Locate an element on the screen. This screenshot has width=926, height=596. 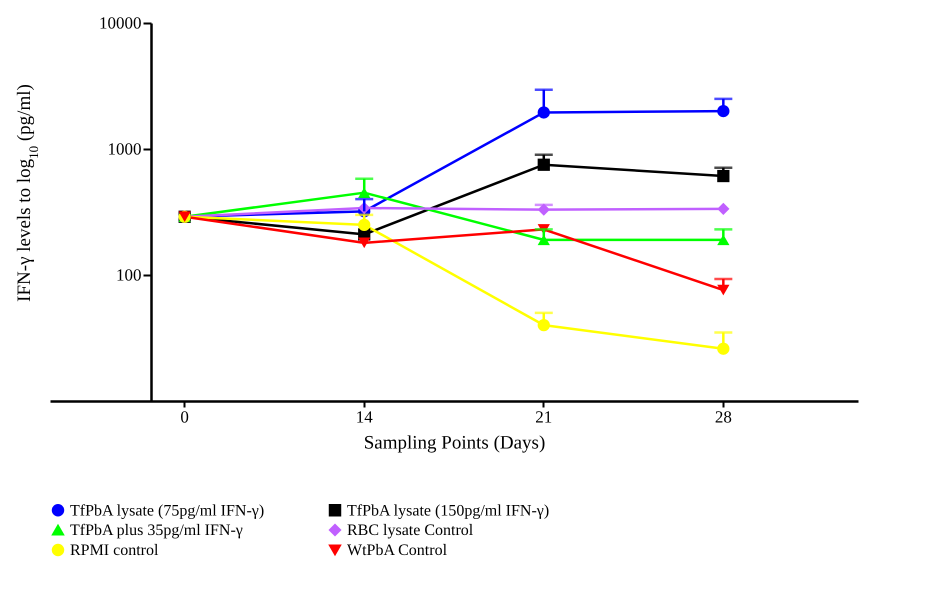
x-tick-label: 28 is located at coordinates (723, 417).